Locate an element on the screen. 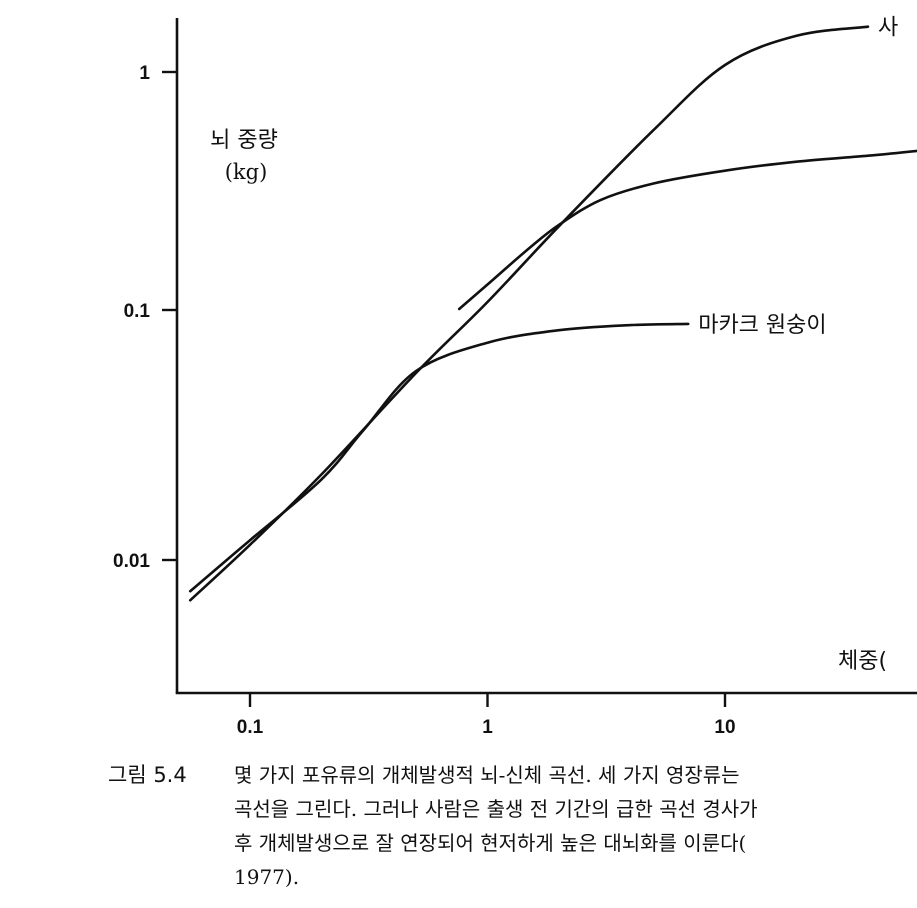 Image resolution: width=917 pixels, height=908 pixels. caption-line: 곡선을 그린다. 그러나 사람은 출생 전 기간의 급한 곡선 경사가 is located at coordinates (496, 809).